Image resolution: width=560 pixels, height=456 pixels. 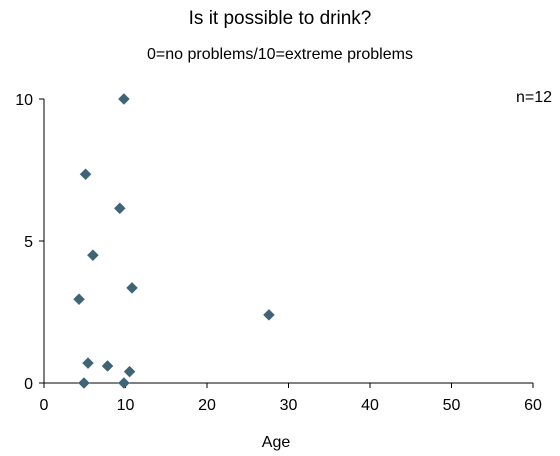 I want to click on y-tick-label: 0, so click(x=28, y=384).